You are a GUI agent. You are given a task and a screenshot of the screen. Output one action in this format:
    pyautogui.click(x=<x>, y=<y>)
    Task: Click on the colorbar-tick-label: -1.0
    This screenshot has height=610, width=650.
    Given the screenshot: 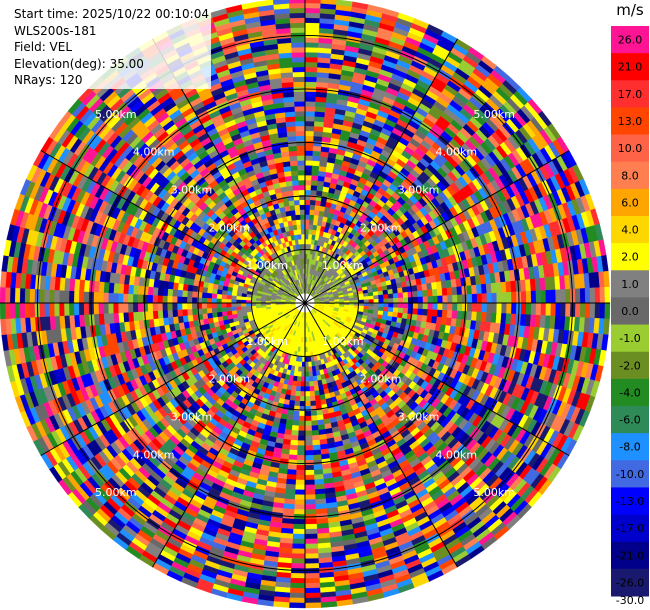 What is the action you would take?
    pyautogui.click(x=629, y=338)
    